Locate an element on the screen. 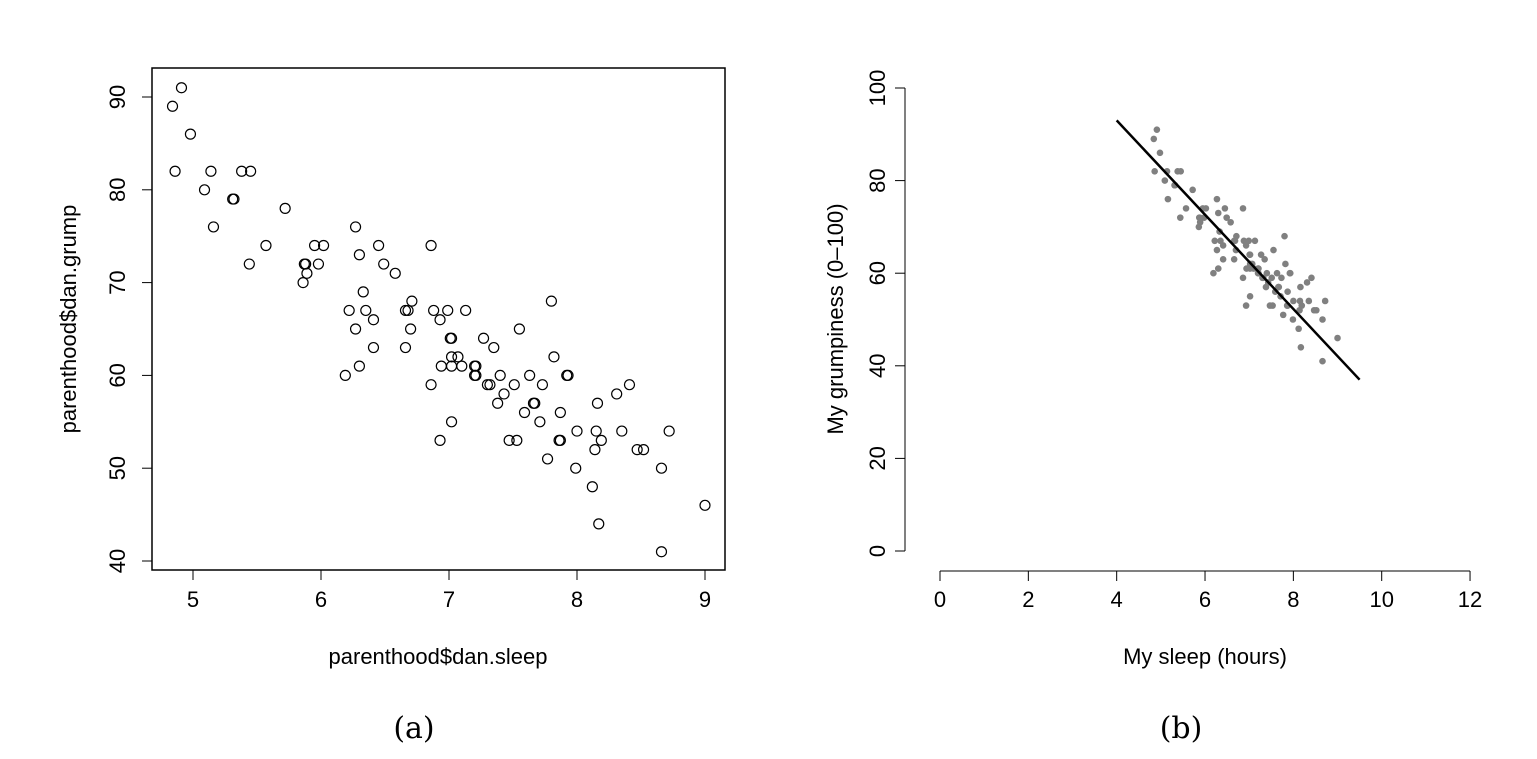 The image size is (1537, 759). plot-b-y-tick-label: 60 is located at coordinates (877, 273).